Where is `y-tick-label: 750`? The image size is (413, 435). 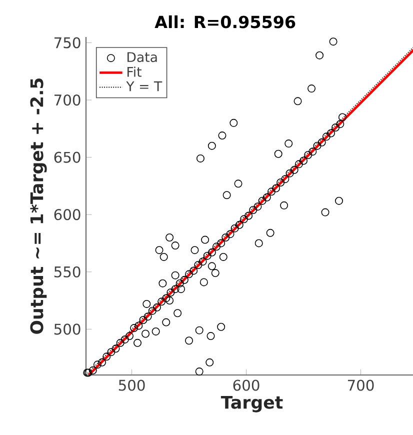
y-tick-label: 750 is located at coordinates (67, 42).